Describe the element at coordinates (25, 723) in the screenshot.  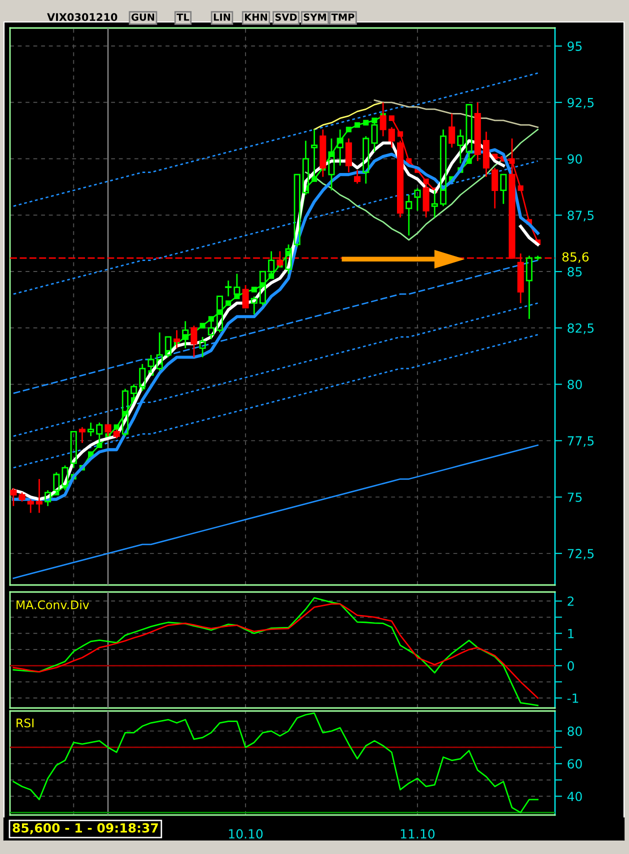
I see `text: RSI` at that location.